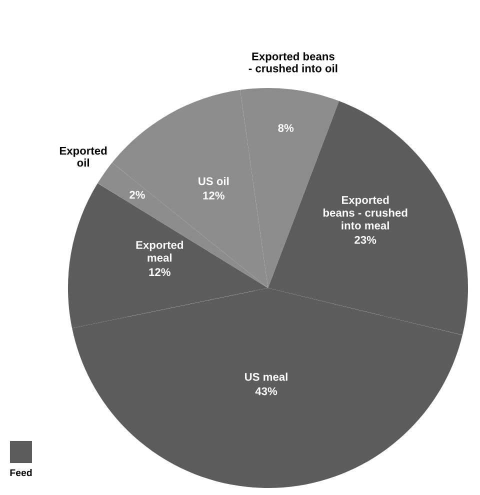 The height and width of the screenshot is (495, 480). What do you see at coordinates (21, 472) in the screenshot?
I see `text: Feed` at bounding box center [21, 472].